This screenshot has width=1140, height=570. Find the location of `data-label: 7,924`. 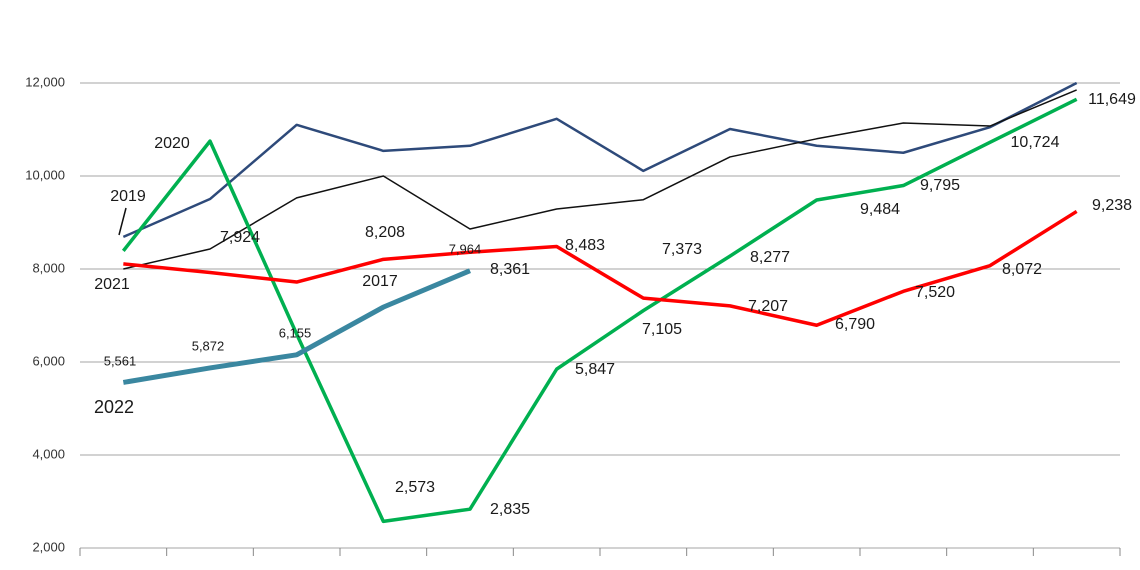

data-label: 7,924 is located at coordinates (240, 237).